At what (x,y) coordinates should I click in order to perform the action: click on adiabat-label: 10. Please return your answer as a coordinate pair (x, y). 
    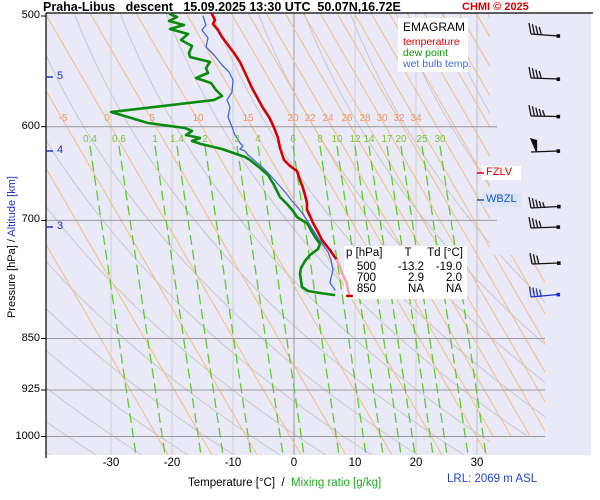
    Looking at the image, I should click on (198, 118).